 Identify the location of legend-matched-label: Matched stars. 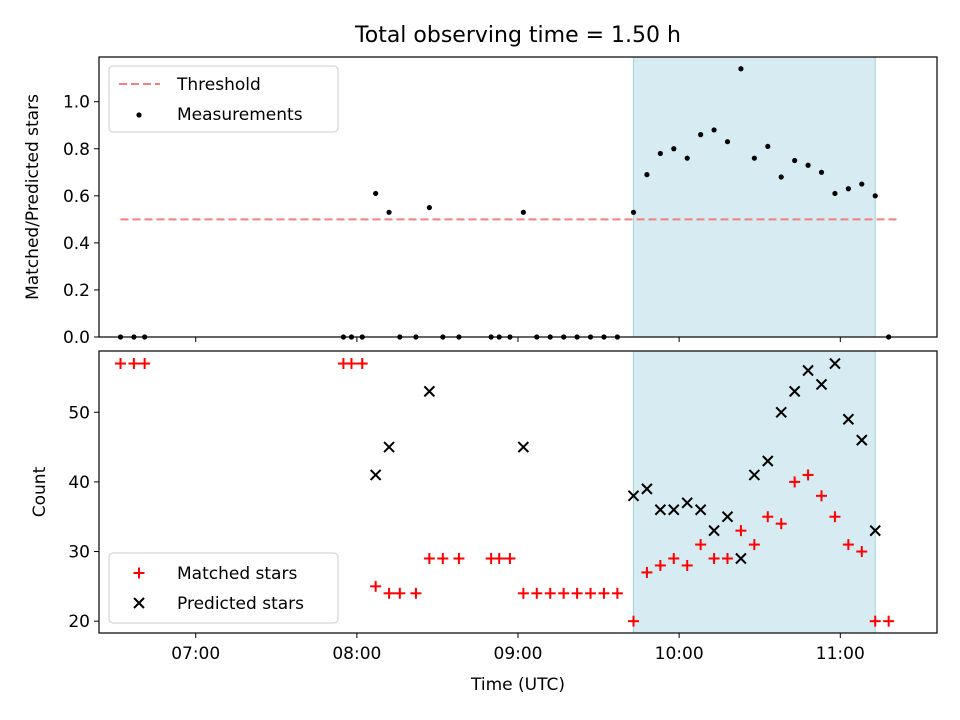
(237, 574).